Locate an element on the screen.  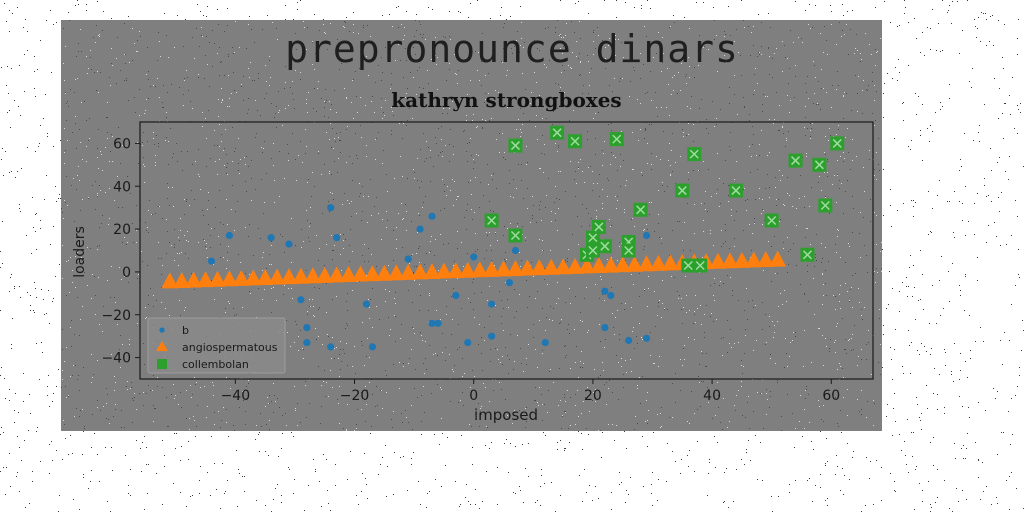
legend-label: angiospermatous is located at coordinates (230, 347).